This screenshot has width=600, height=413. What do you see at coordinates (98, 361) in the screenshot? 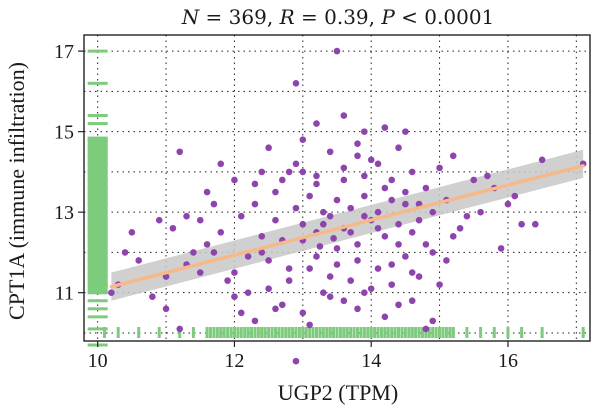
I see `x-tick-label-0: 10` at bounding box center [98, 361].